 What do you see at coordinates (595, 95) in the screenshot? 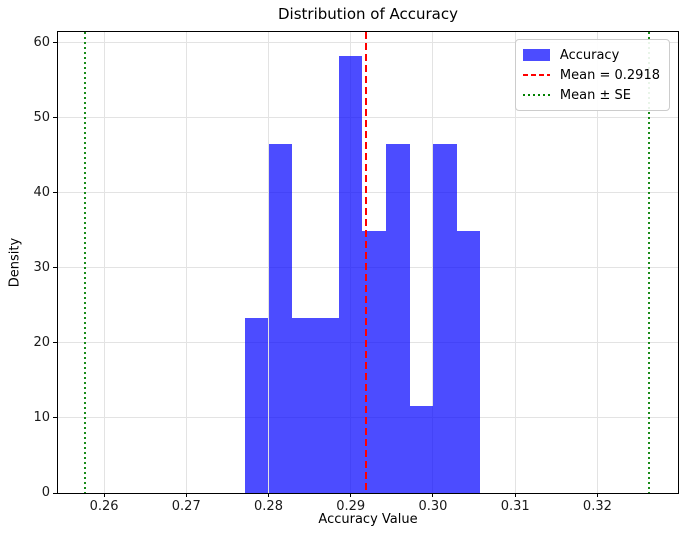
I see `legend-label-se: Mean ± SE` at bounding box center [595, 95].